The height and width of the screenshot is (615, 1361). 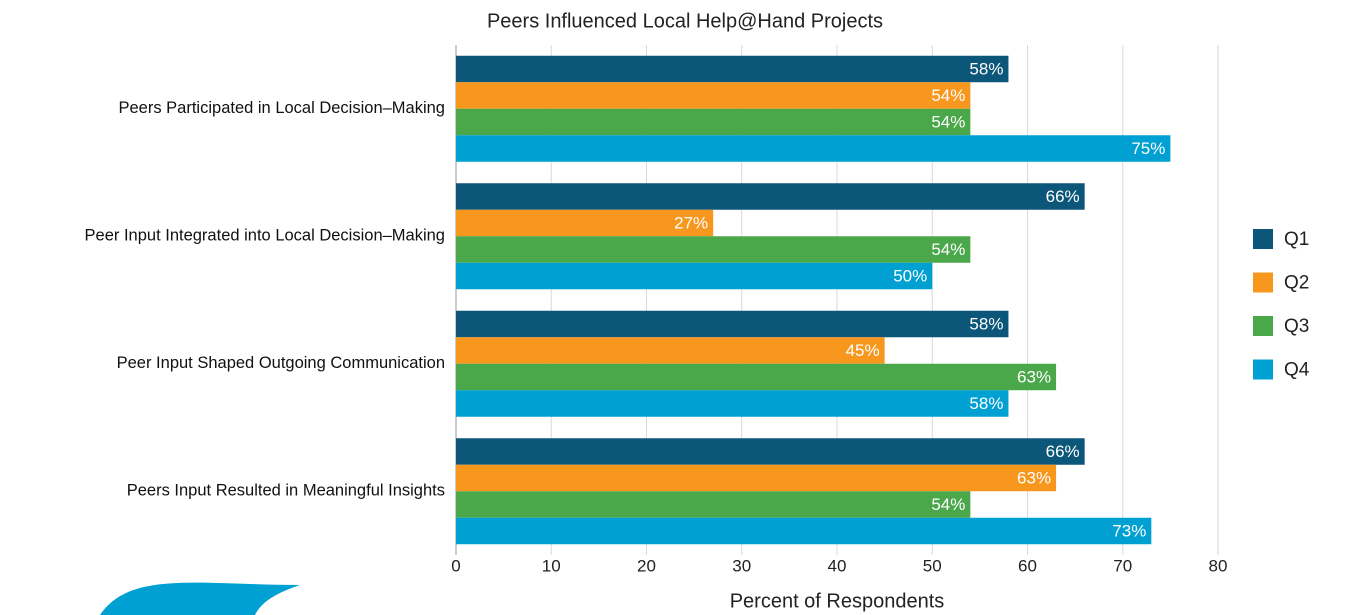 I want to click on x-tick-label: 60, so click(x=1027, y=565).